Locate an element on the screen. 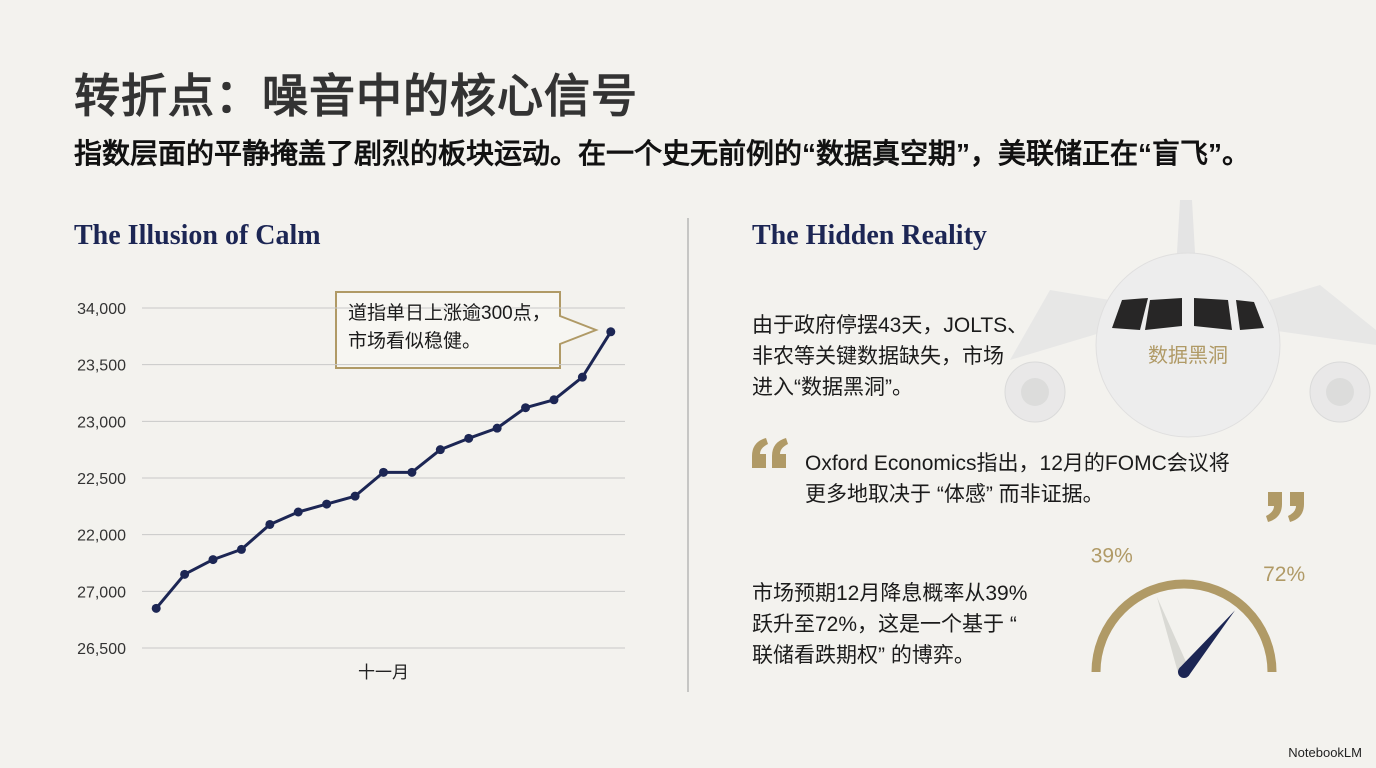 Image resolution: width=1376 pixels, height=768 pixels. point-line: 联储看跌期权” 的博弈。 is located at coordinates (863, 655).